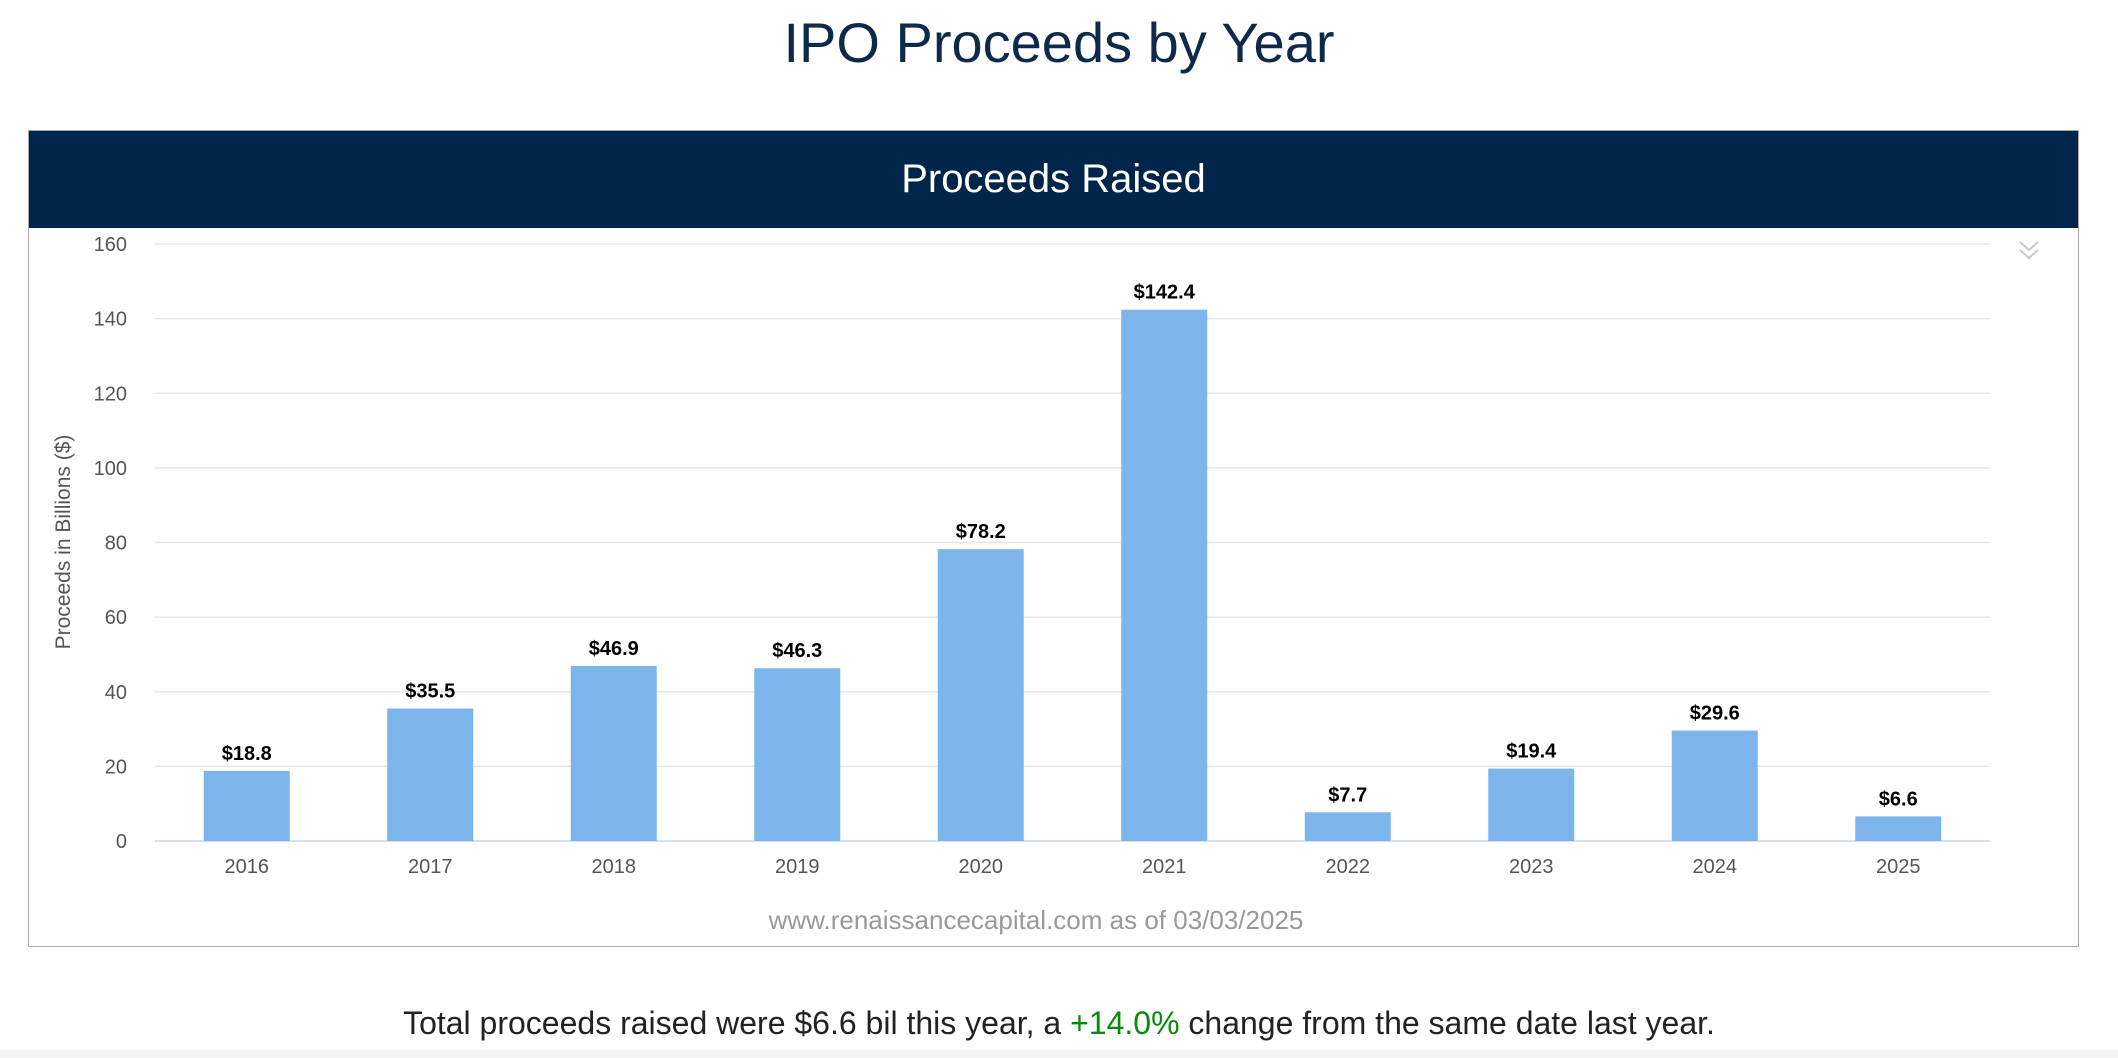 The width and height of the screenshot is (2118, 1058). I want to click on bar-2021, so click(1164, 575).